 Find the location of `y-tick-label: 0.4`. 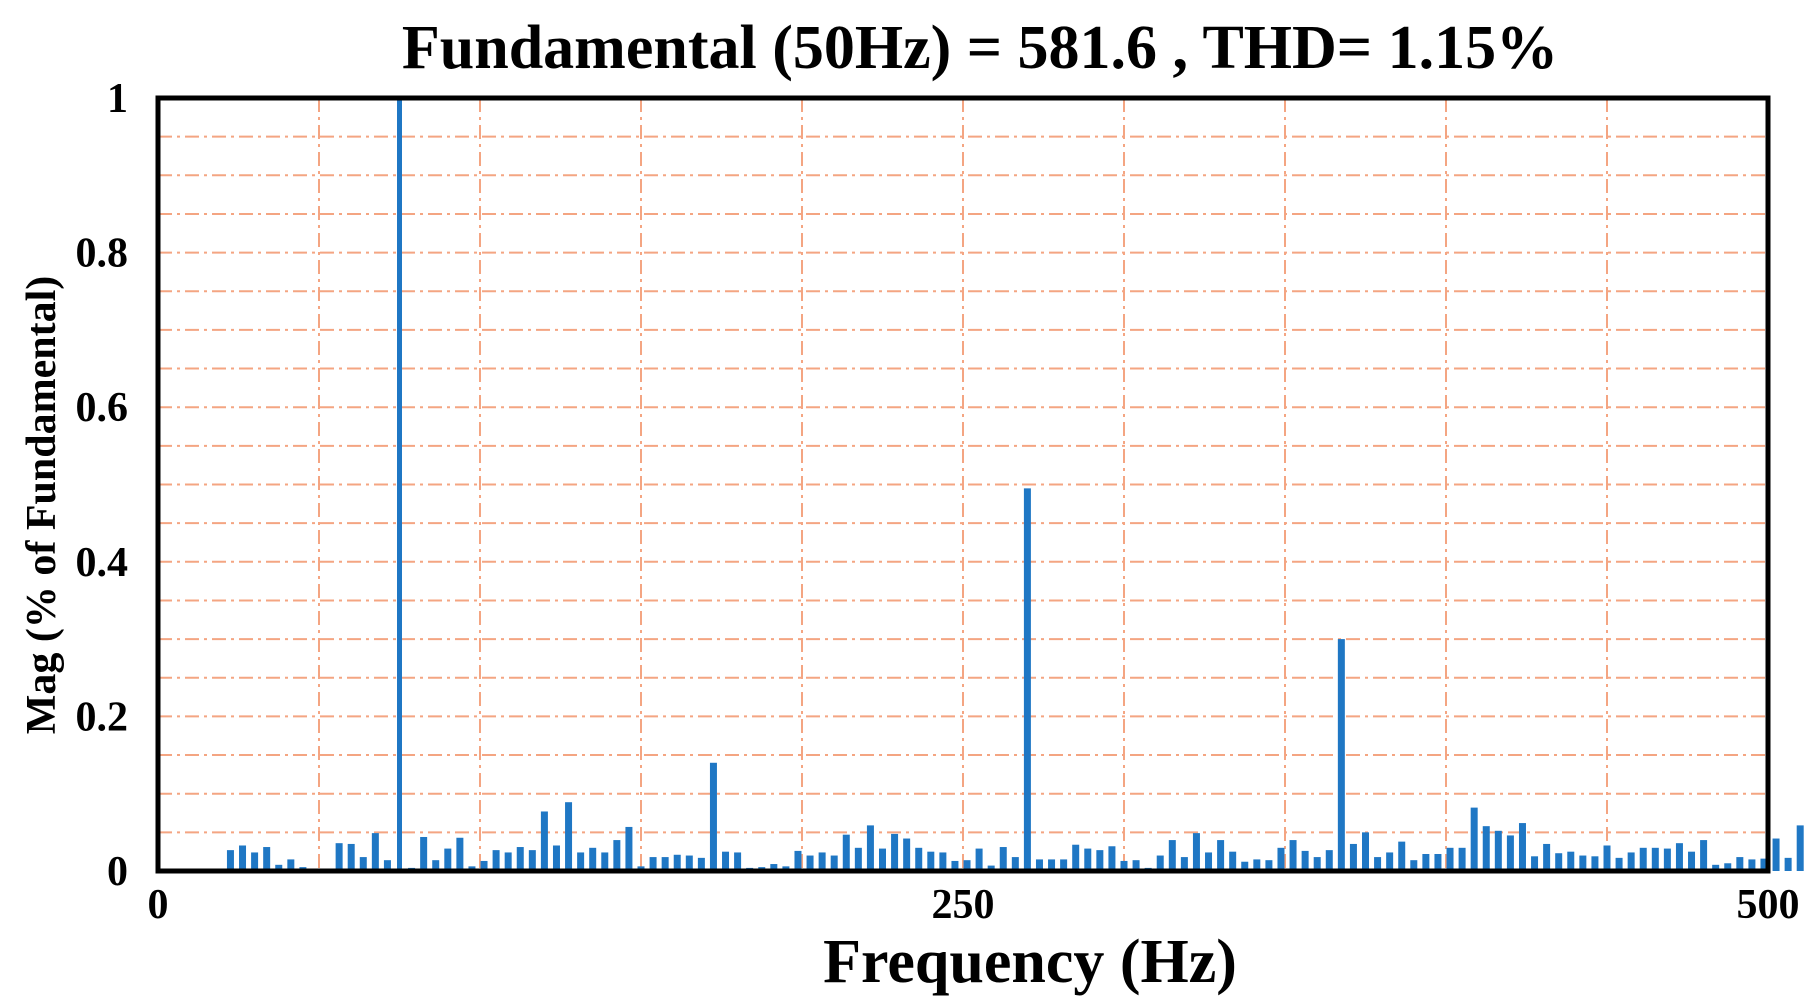

y-tick-label: 0.4 is located at coordinates (102, 563).